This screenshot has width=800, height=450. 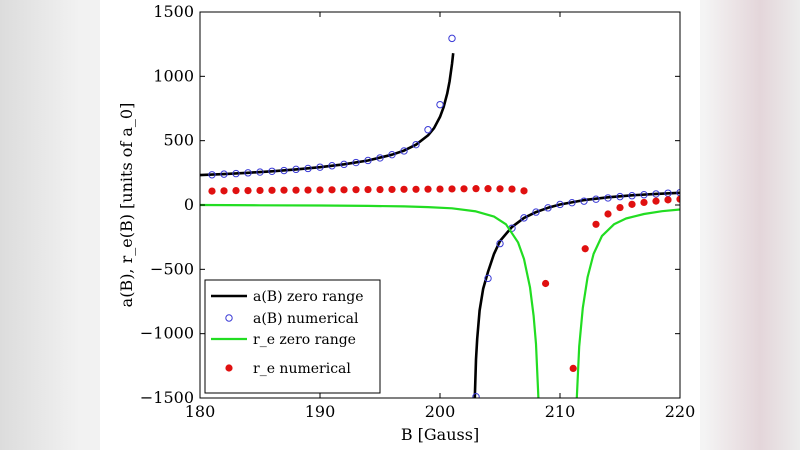 I want to click on legend-label: r_e zero range, so click(x=304, y=340).